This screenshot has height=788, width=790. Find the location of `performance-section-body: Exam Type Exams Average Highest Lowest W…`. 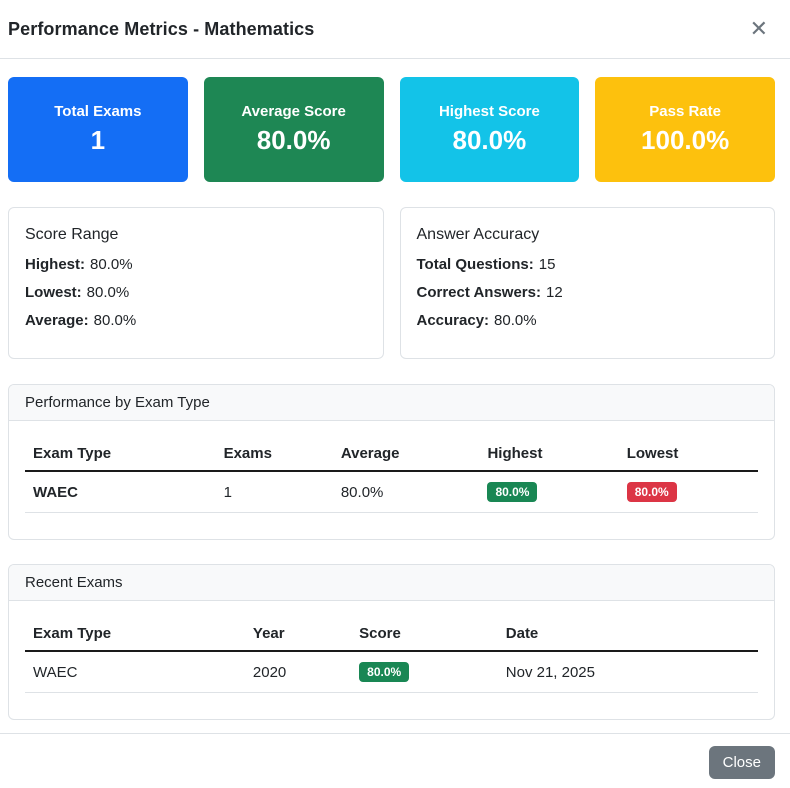

performance-section-body: Exam Type Exams Average Highest Lowest W… is located at coordinates (391, 480).